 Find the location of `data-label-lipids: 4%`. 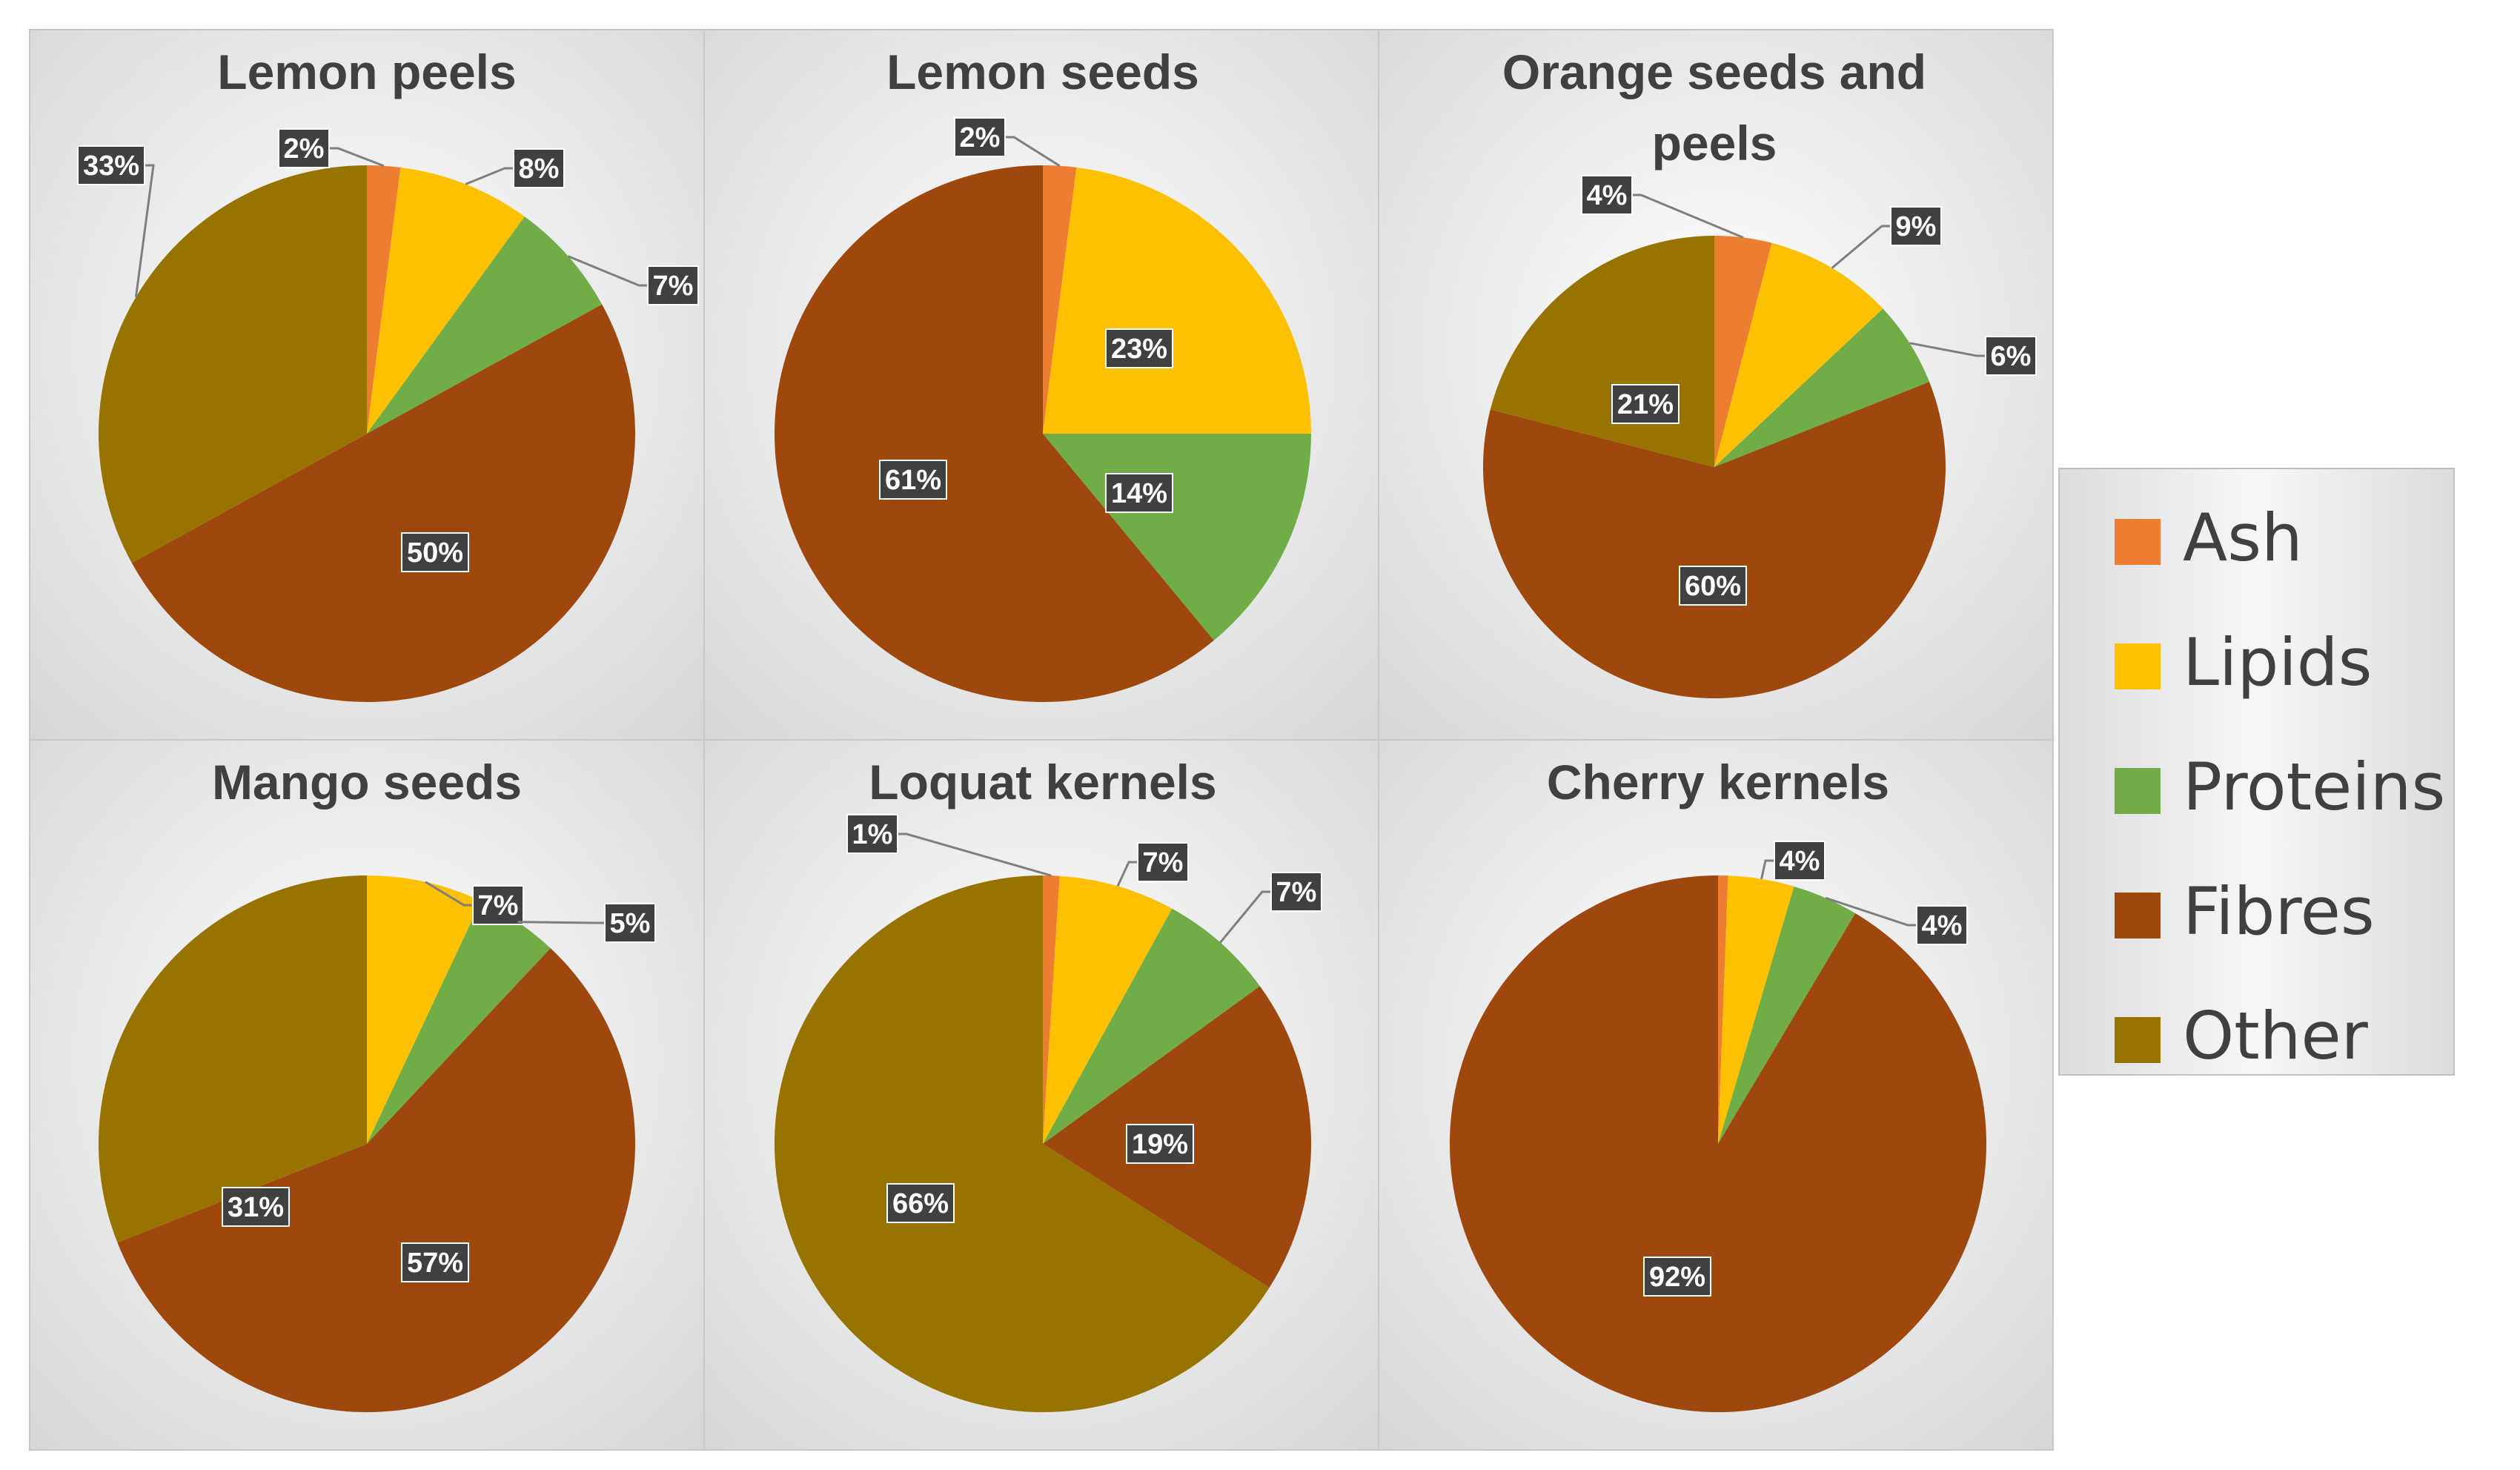

data-label-lipids: 4% is located at coordinates (1800, 861).